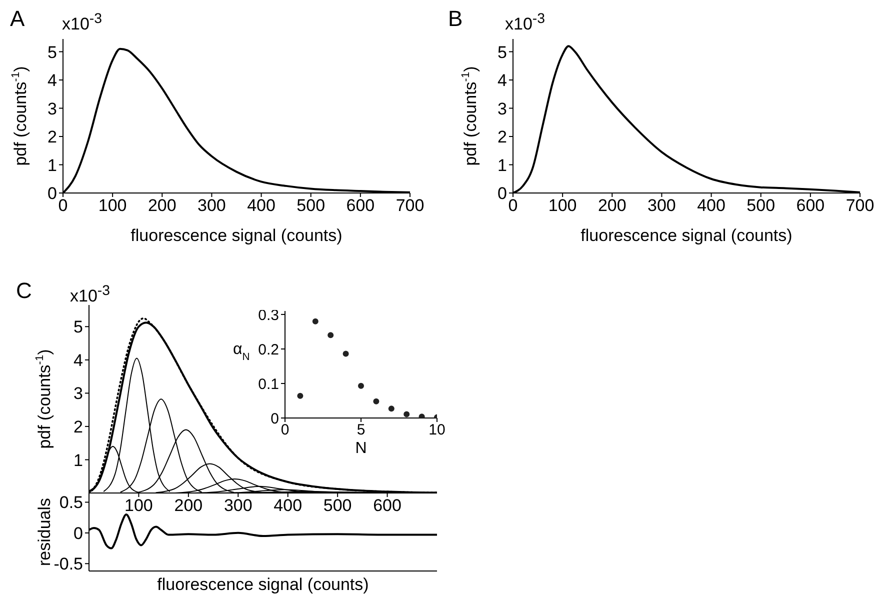  I want to click on x-tick-label: 10, so click(437, 430).